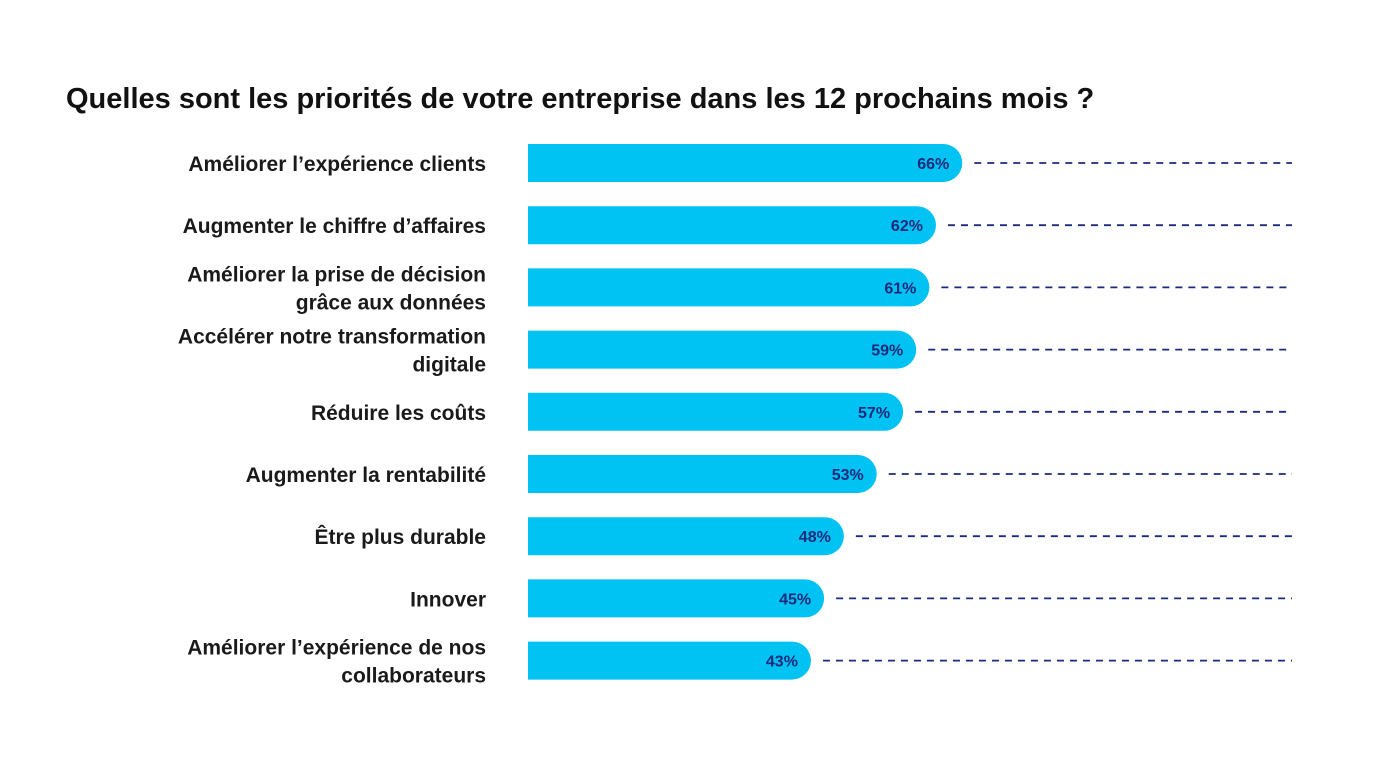 Image resolution: width=1386 pixels, height=768 pixels. Describe the element at coordinates (933, 164) in the screenshot. I see `value-label: 66%` at that location.